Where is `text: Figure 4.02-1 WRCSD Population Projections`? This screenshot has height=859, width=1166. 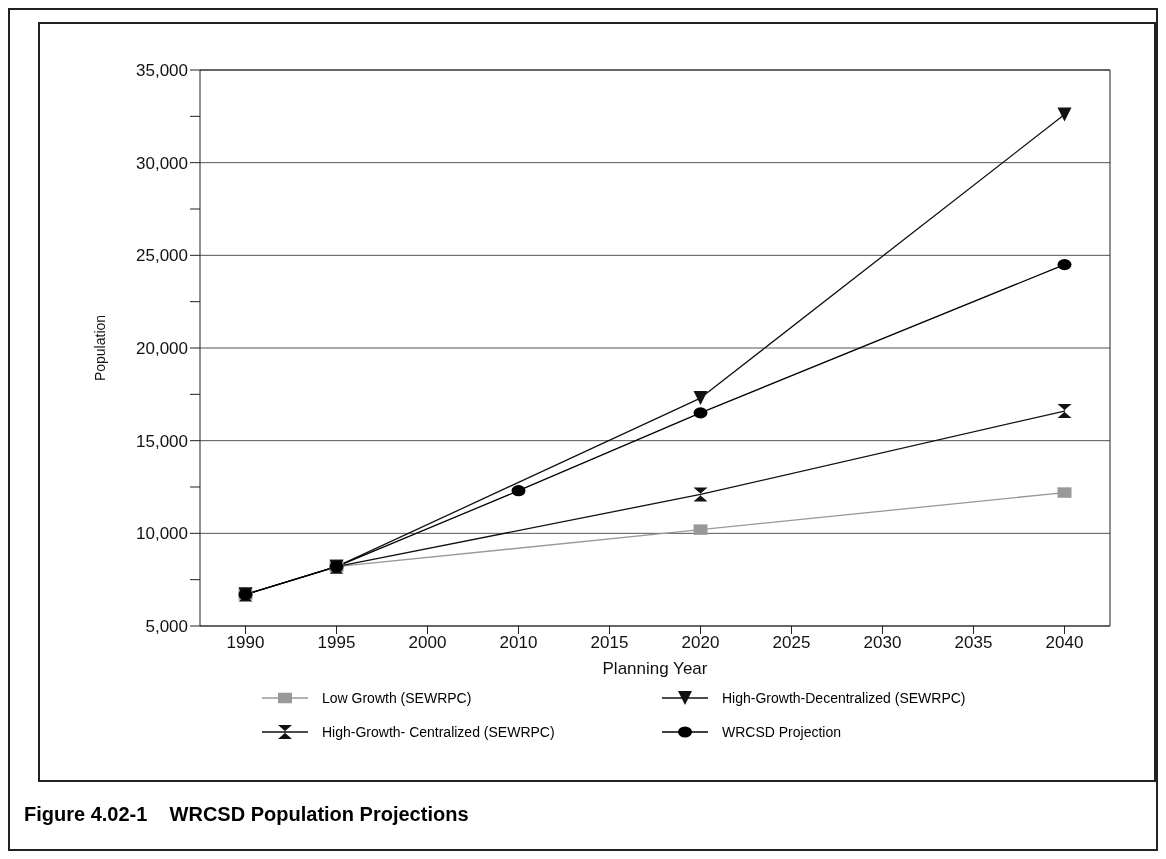 text: Figure 4.02-1 WRCSD Population Projections is located at coordinates (246, 814).